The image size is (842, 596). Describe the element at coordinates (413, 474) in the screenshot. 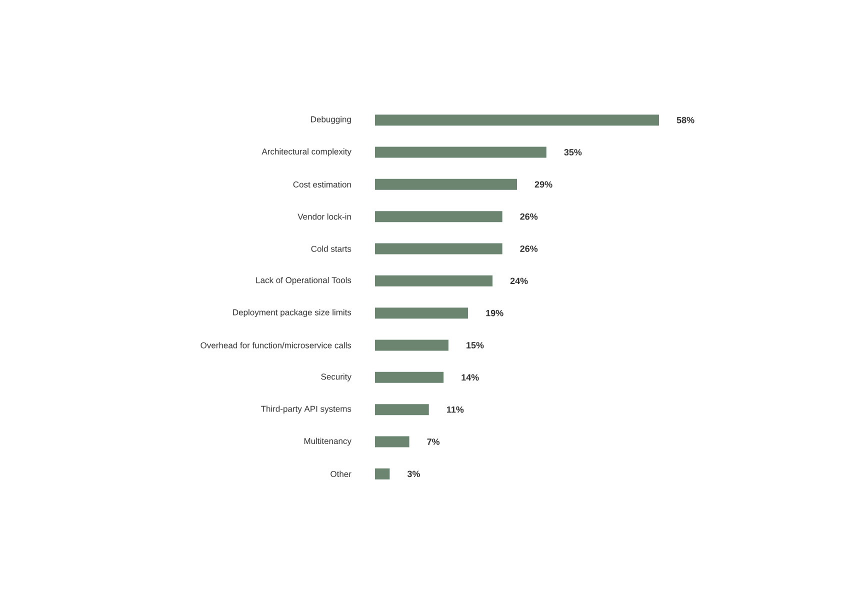

I see `data-label: 3%` at that location.